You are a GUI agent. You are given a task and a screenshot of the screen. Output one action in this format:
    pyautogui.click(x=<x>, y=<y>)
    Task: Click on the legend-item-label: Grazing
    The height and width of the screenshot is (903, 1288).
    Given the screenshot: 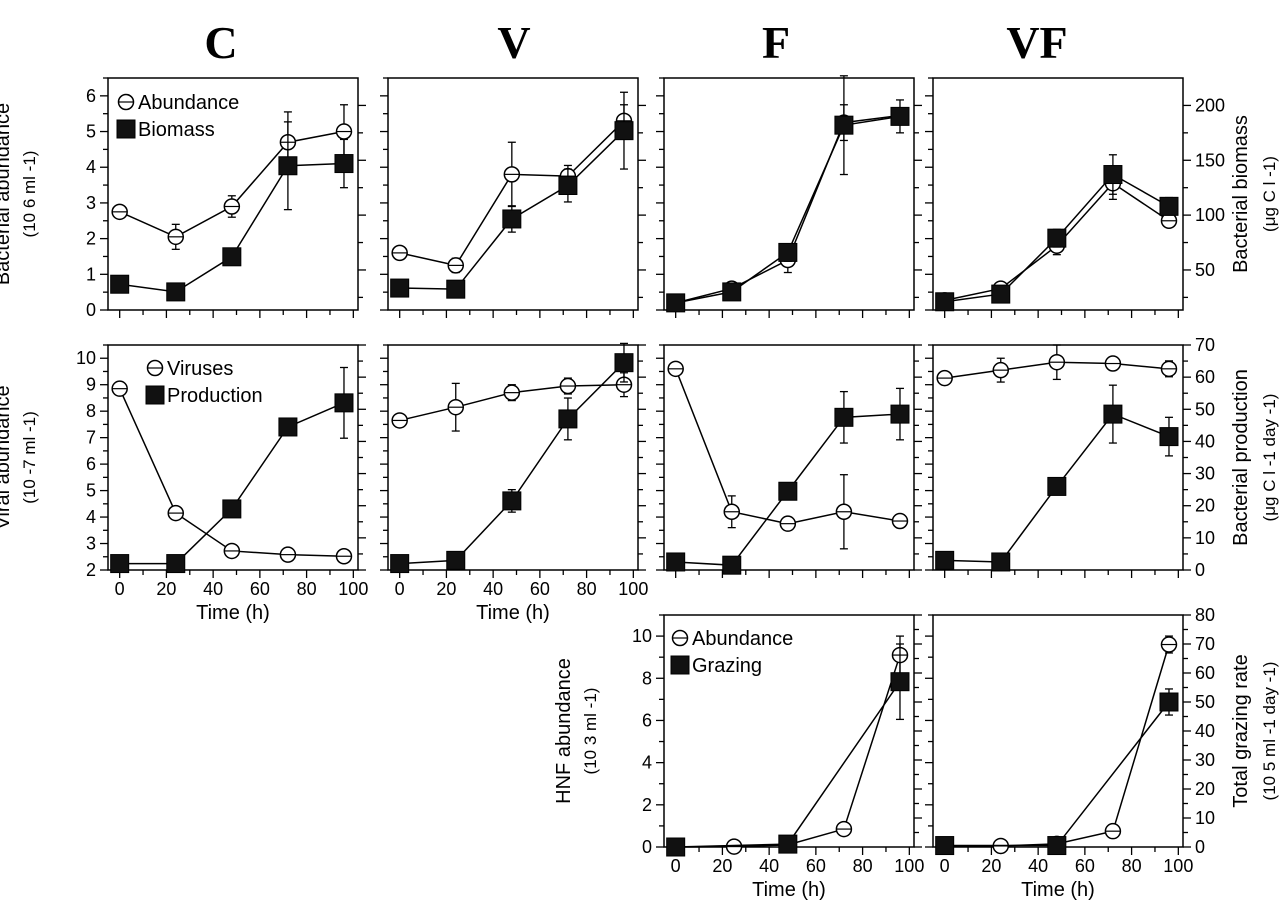 What is the action you would take?
    pyautogui.click(x=727, y=666)
    